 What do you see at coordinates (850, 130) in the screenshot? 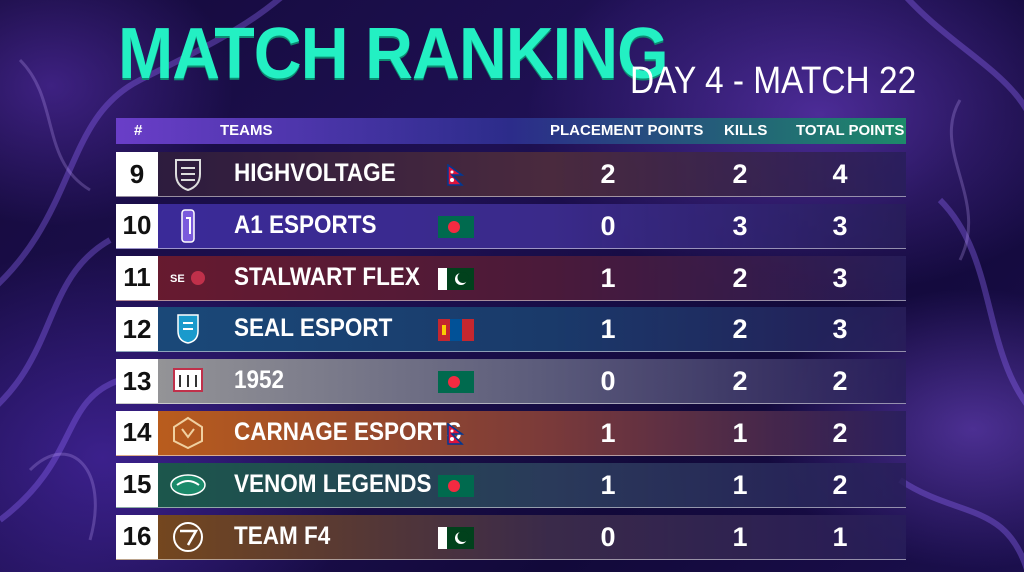
I see `header-total: TOTAL POINTS` at bounding box center [850, 130].